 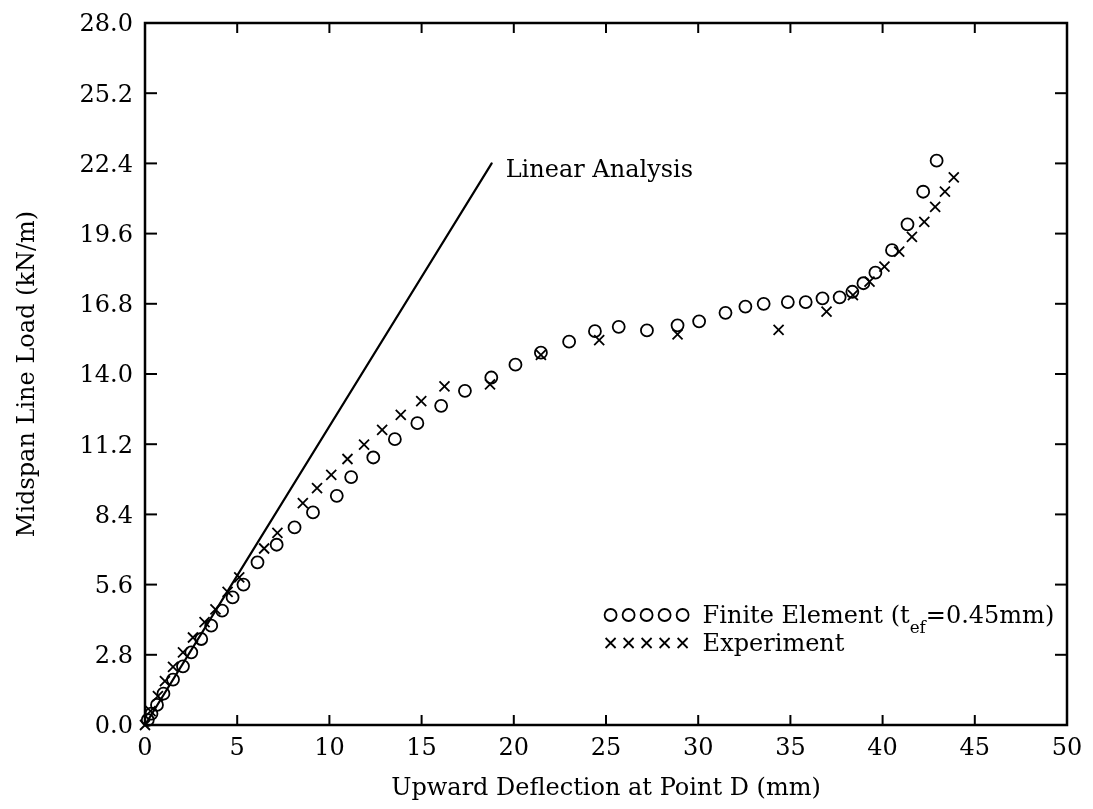 What do you see at coordinates (773, 643) in the screenshot?
I see `legend-label: Experiment` at bounding box center [773, 643].